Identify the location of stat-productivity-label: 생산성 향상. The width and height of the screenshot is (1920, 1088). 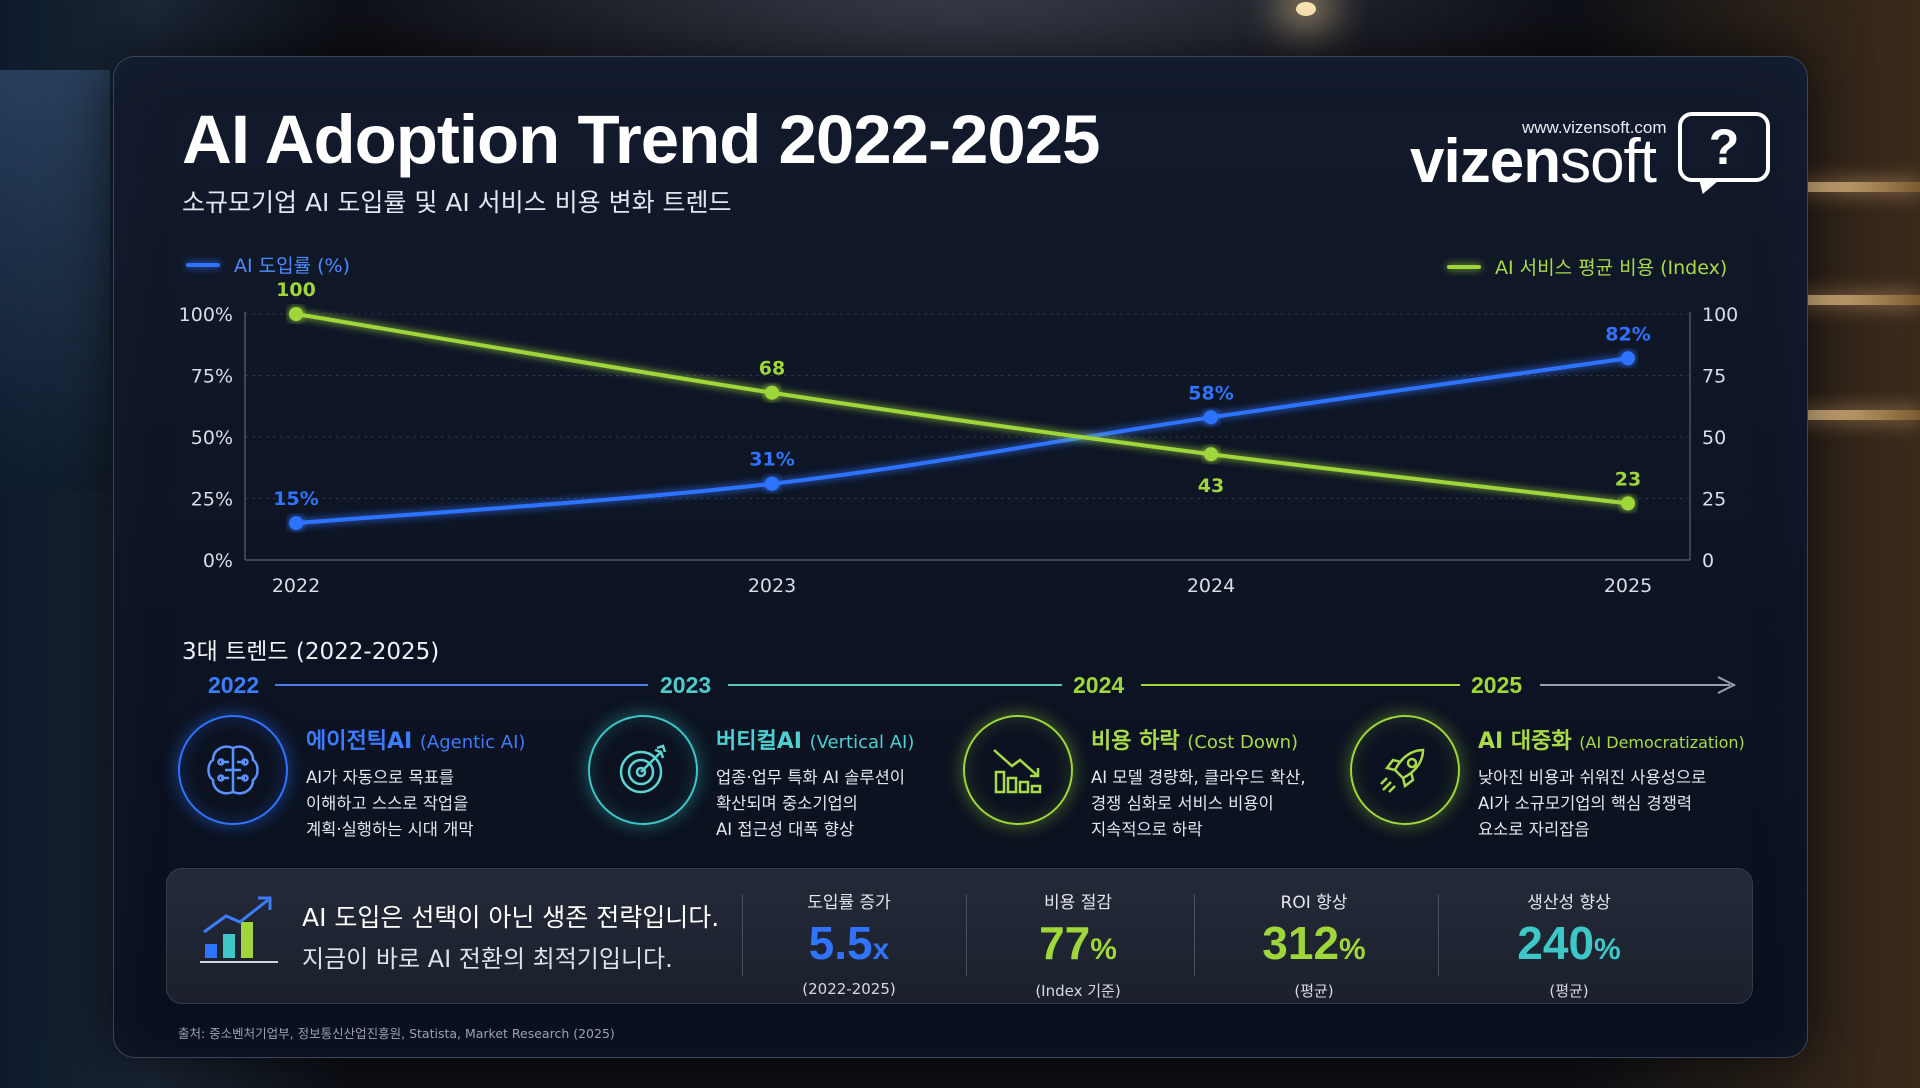
(1569, 903).